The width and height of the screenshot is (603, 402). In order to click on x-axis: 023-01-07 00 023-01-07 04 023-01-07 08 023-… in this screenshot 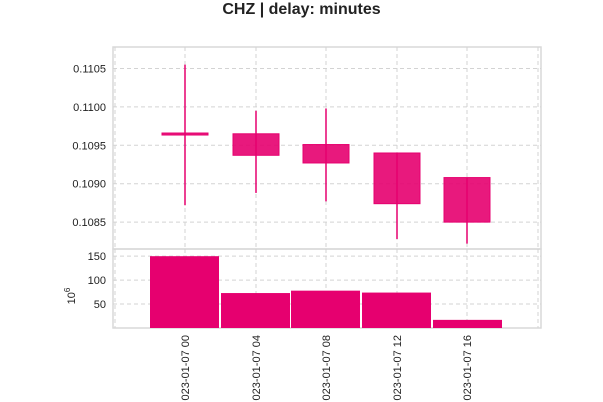, I will do `click(327, 367)`.